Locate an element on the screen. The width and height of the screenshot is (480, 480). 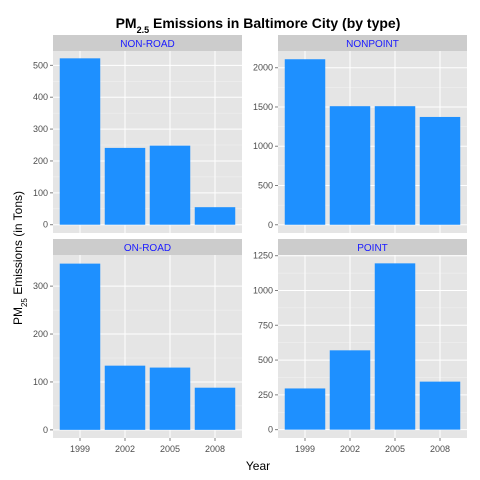
facet-strip-label: NON-ROAD is located at coordinates (147, 44).